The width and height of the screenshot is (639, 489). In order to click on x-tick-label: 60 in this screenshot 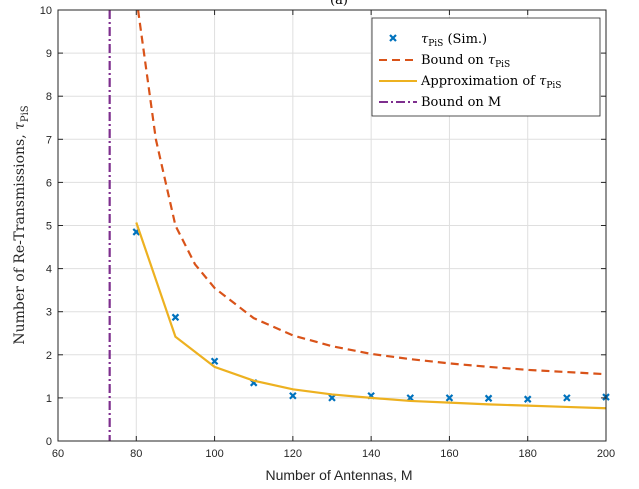, I will do `click(58, 454)`.